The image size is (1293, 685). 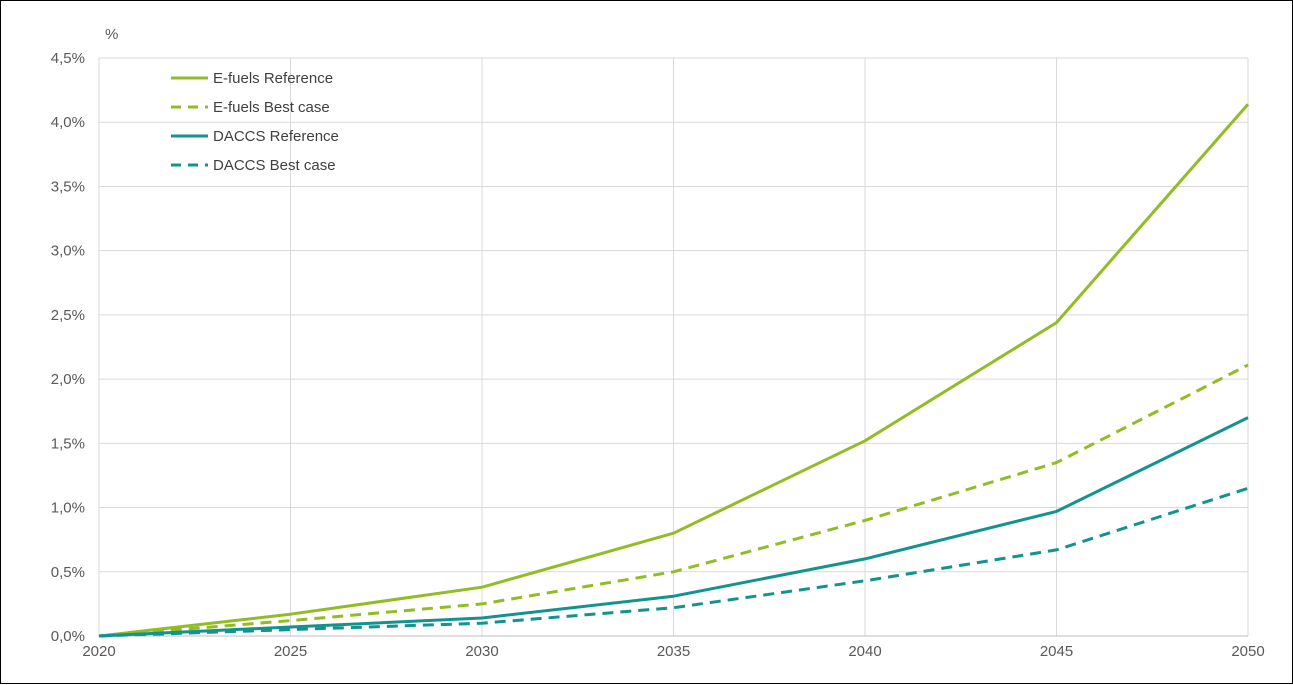 What do you see at coordinates (68, 58) in the screenshot?
I see `y-tick-label: 4,5%` at bounding box center [68, 58].